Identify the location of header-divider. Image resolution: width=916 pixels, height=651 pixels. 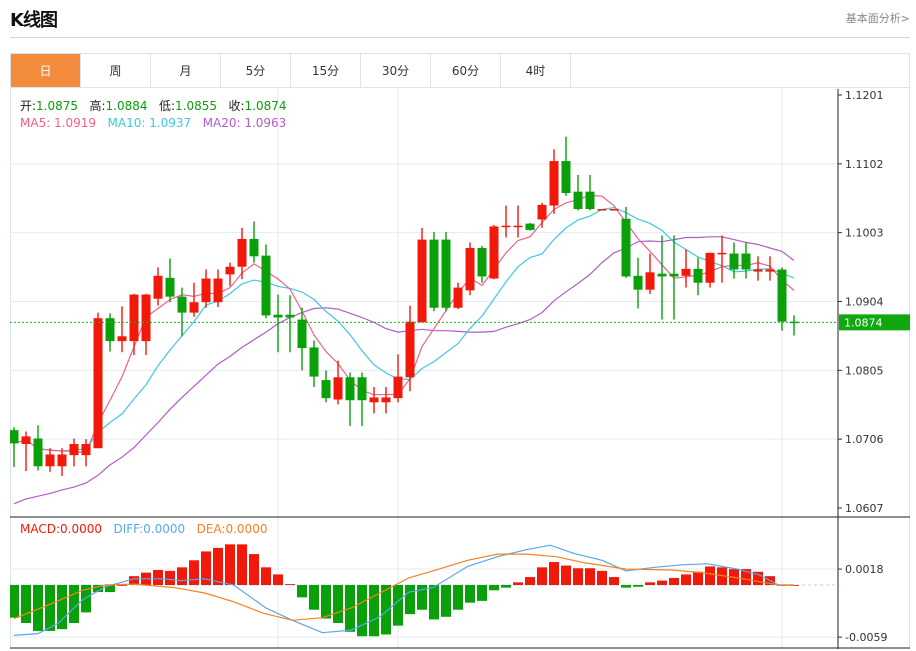
(460, 37).